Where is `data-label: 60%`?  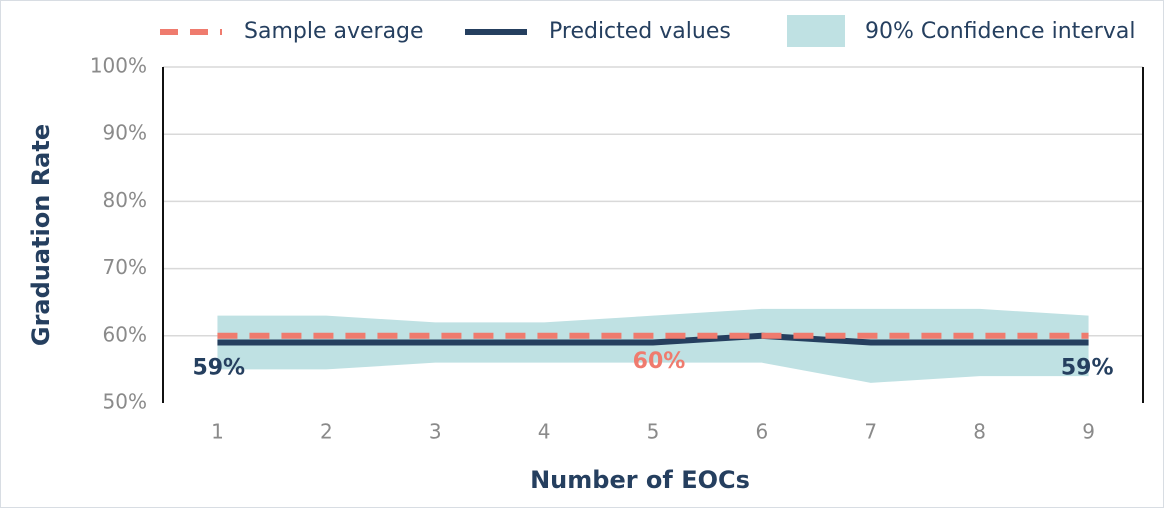
data-label: 60% is located at coordinates (659, 361).